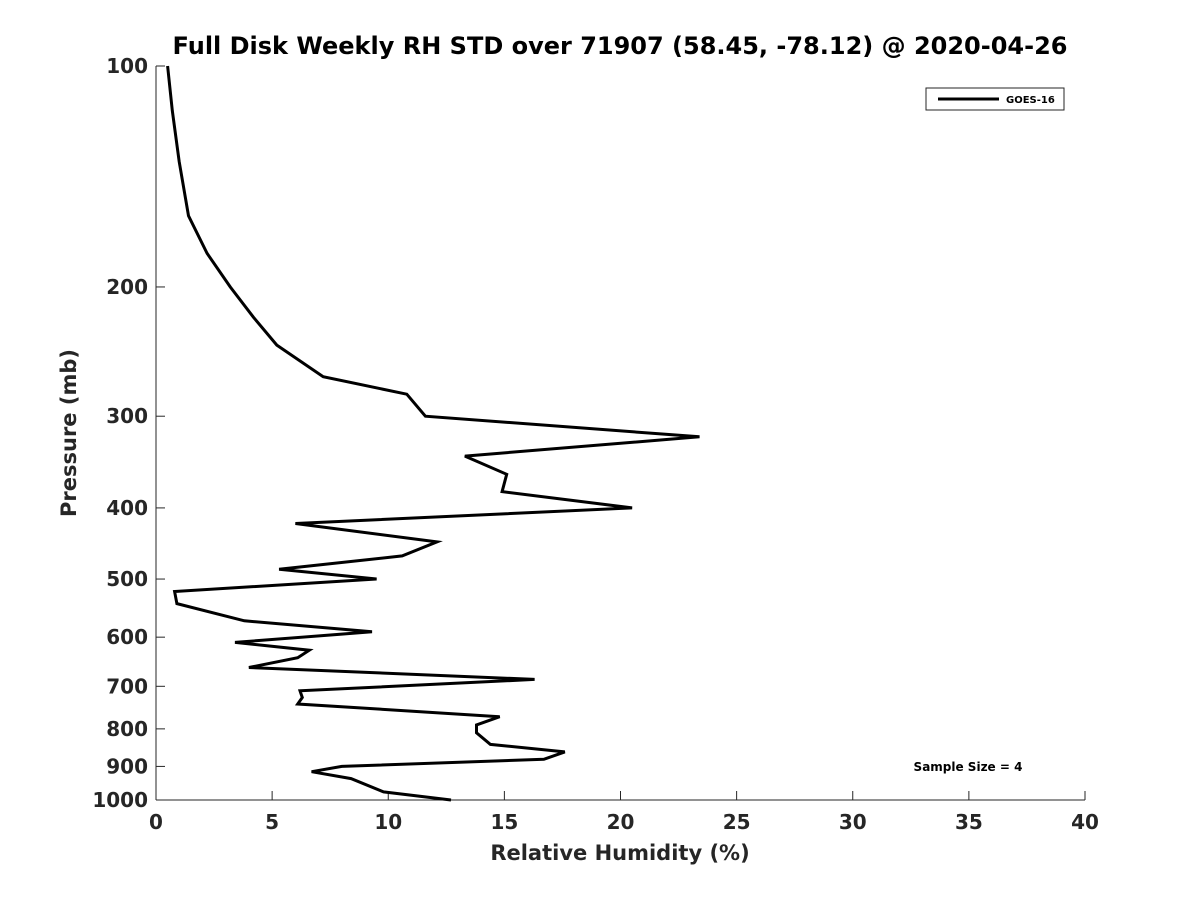 The image size is (1200, 900). I want to click on x-tick-label: 10, so click(388, 822).